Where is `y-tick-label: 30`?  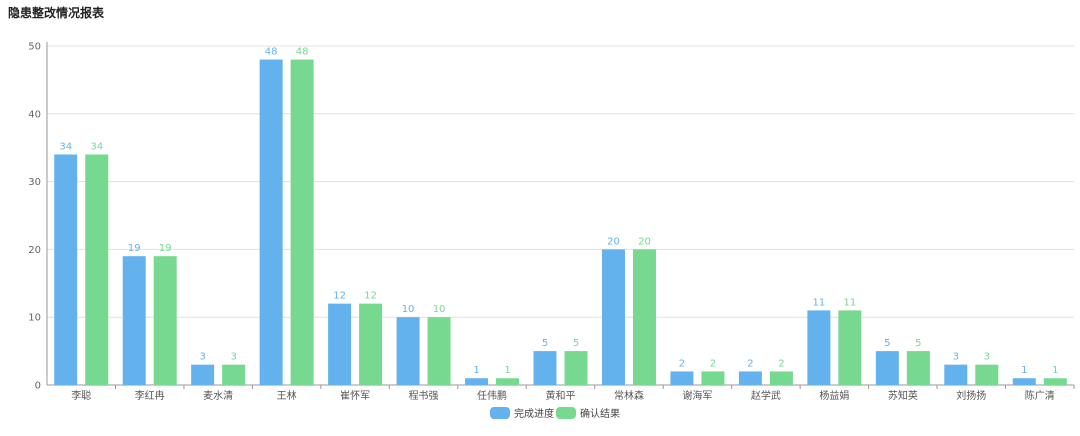
y-tick-label: 30 is located at coordinates (34, 182).